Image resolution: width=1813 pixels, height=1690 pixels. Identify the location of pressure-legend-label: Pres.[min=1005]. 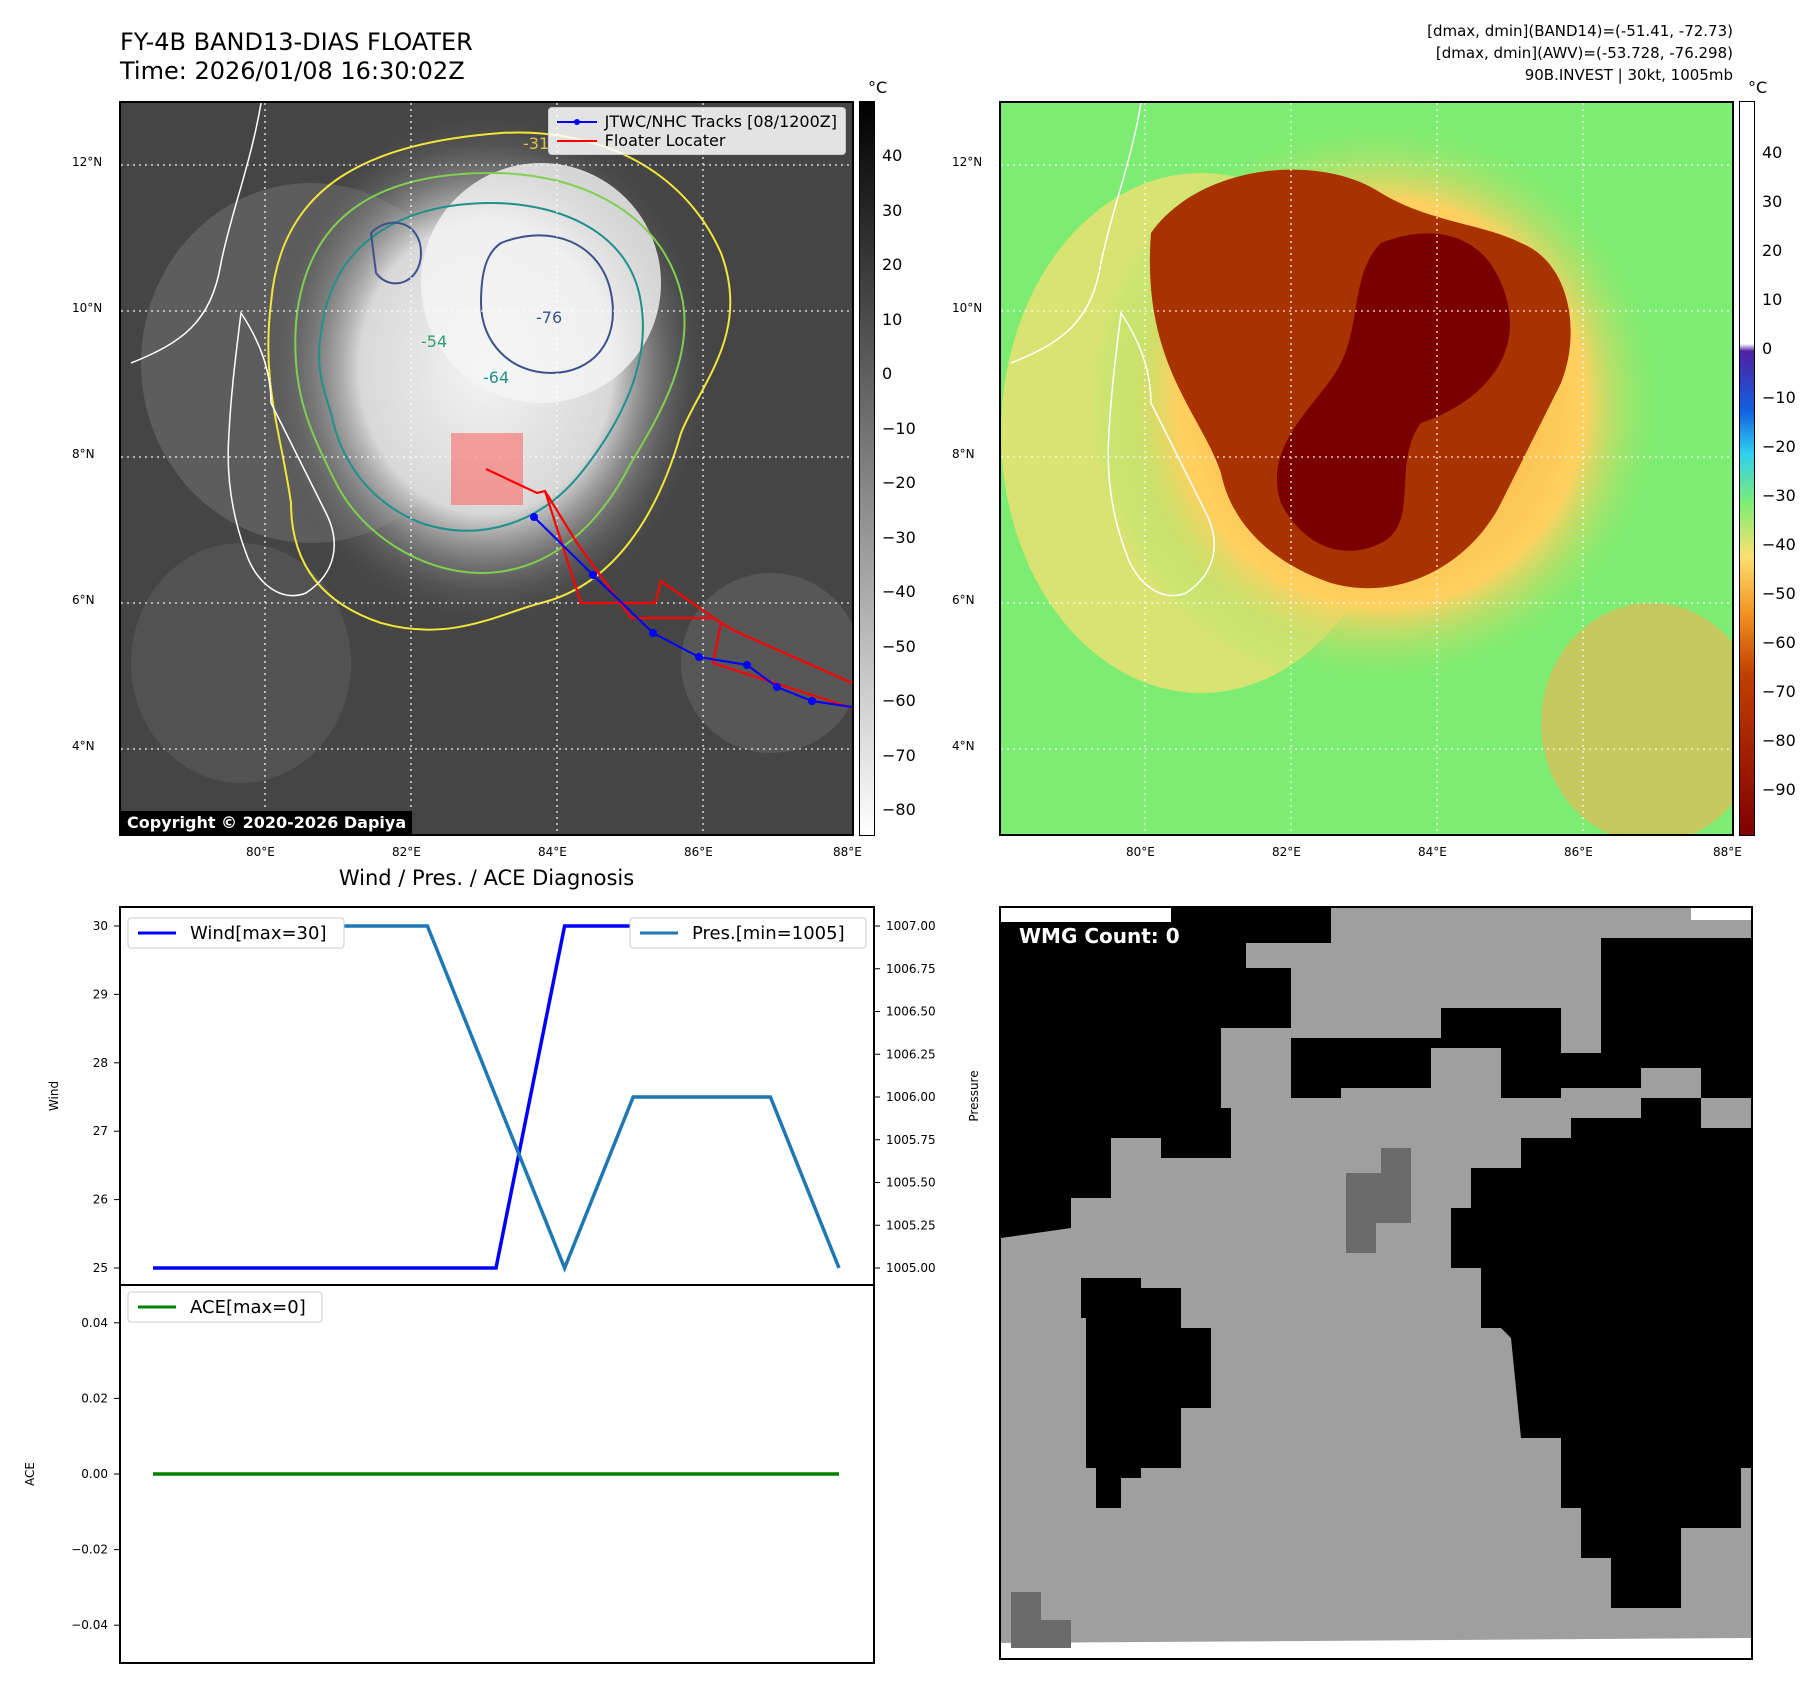
(768, 933).